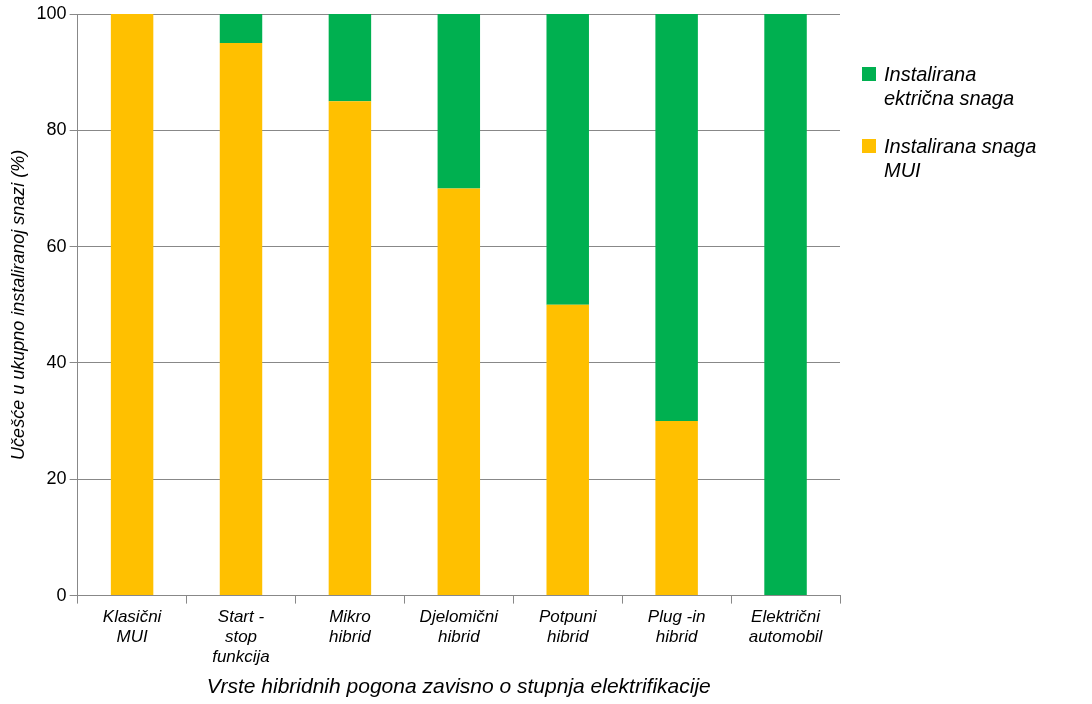 The image size is (1092, 704). What do you see at coordinates (61, 594) in the screenshot?
I see `y-tick-label: 0` at bounding box center [61, 594].